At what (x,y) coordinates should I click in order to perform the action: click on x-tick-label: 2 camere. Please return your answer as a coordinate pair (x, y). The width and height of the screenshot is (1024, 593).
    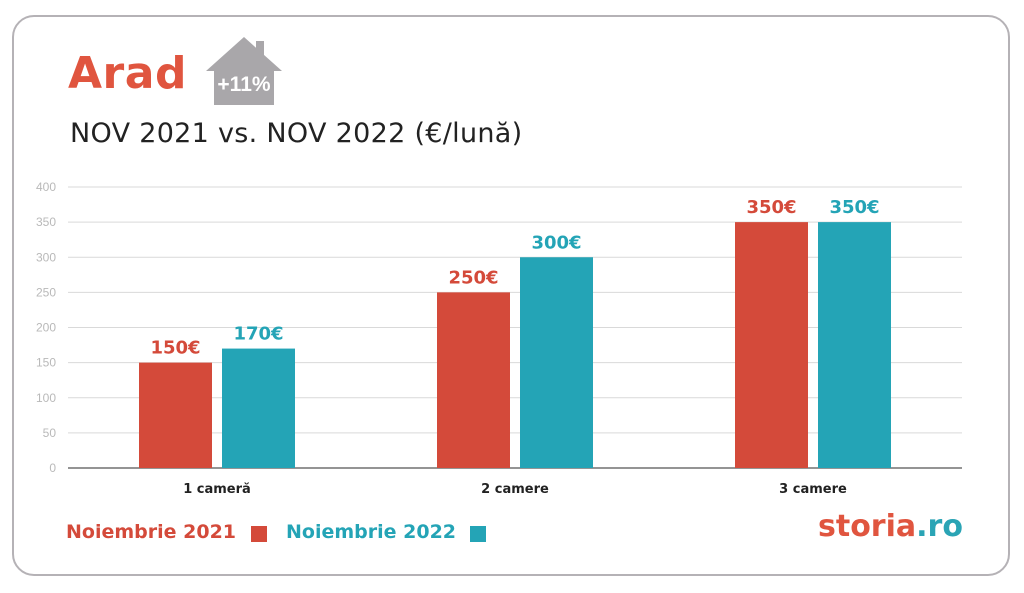
    Looking at the image, I should click on (515, 489).